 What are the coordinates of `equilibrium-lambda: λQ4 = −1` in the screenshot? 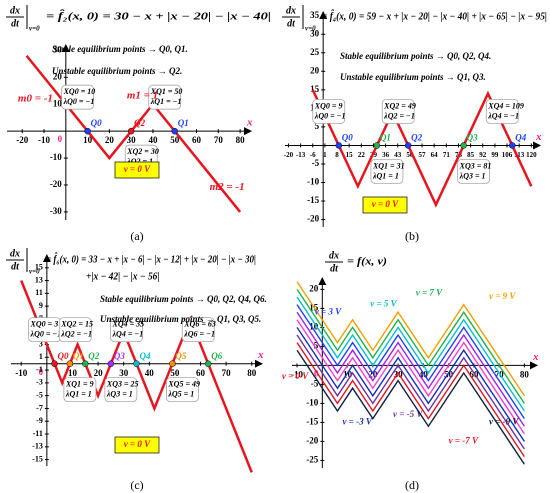 It's located at (128, 334).